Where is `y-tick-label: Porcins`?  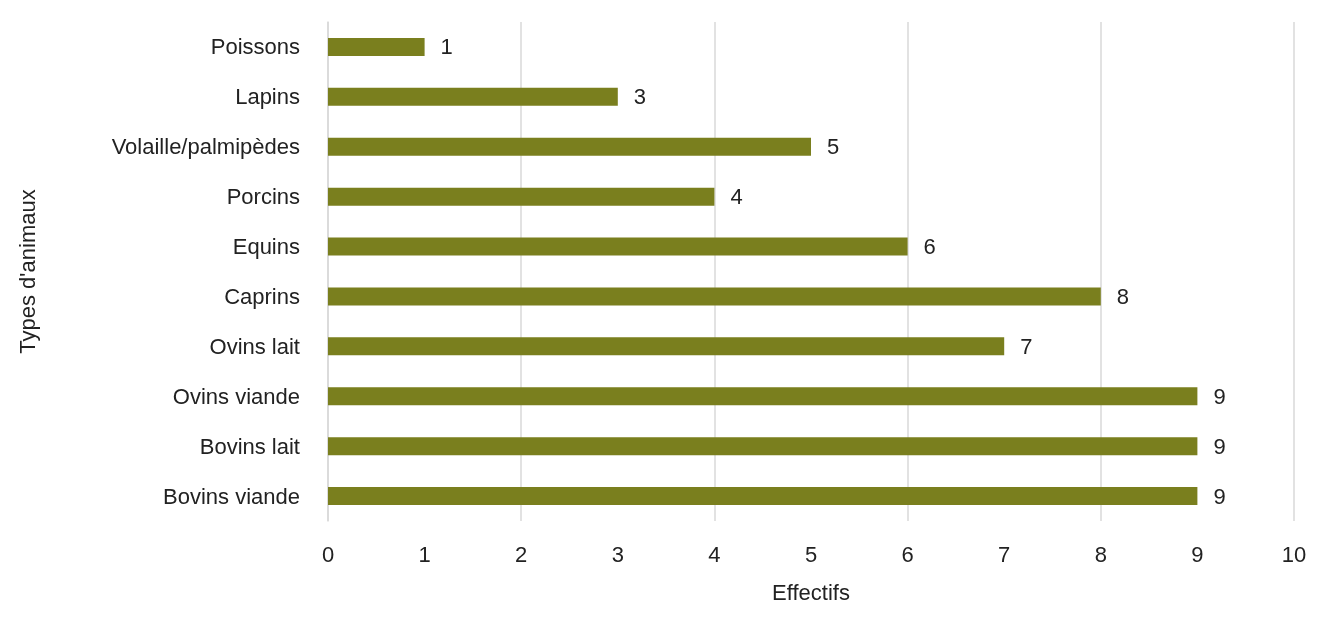
y-tick-label: Porcins is located at coordinates (263, 197).